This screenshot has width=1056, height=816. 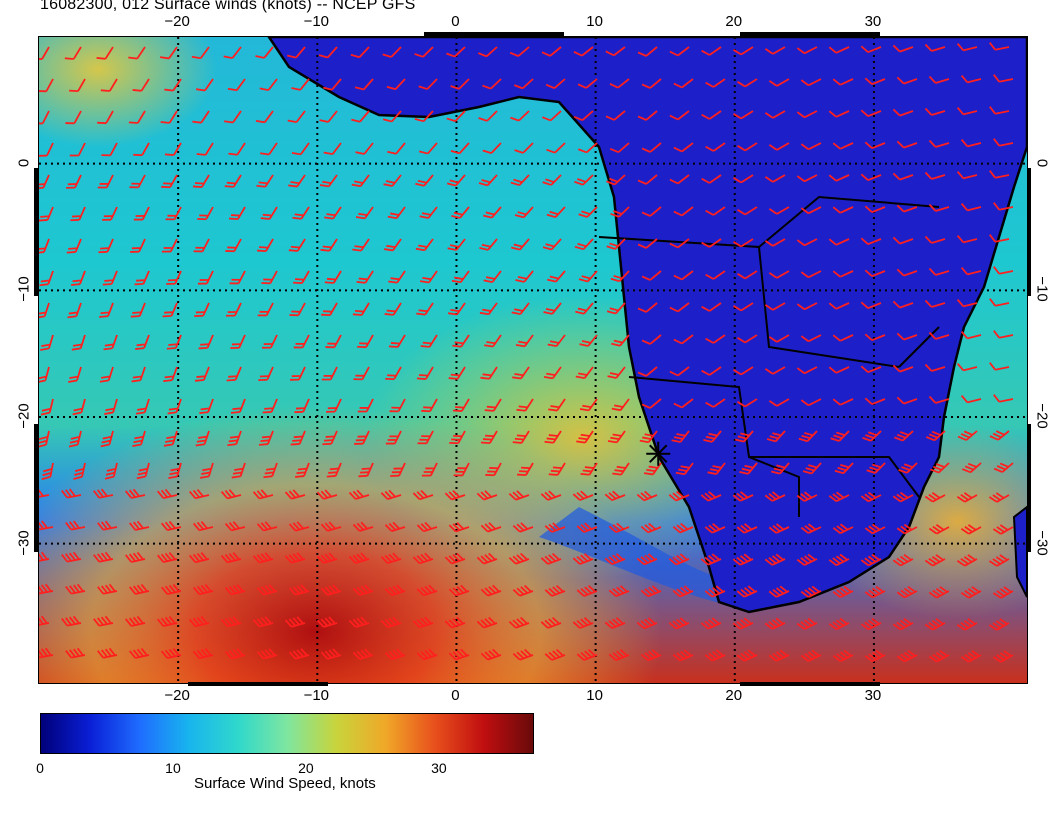 I want to click on lon-tick-label-bottom: 30, so click(x=873, y=695).